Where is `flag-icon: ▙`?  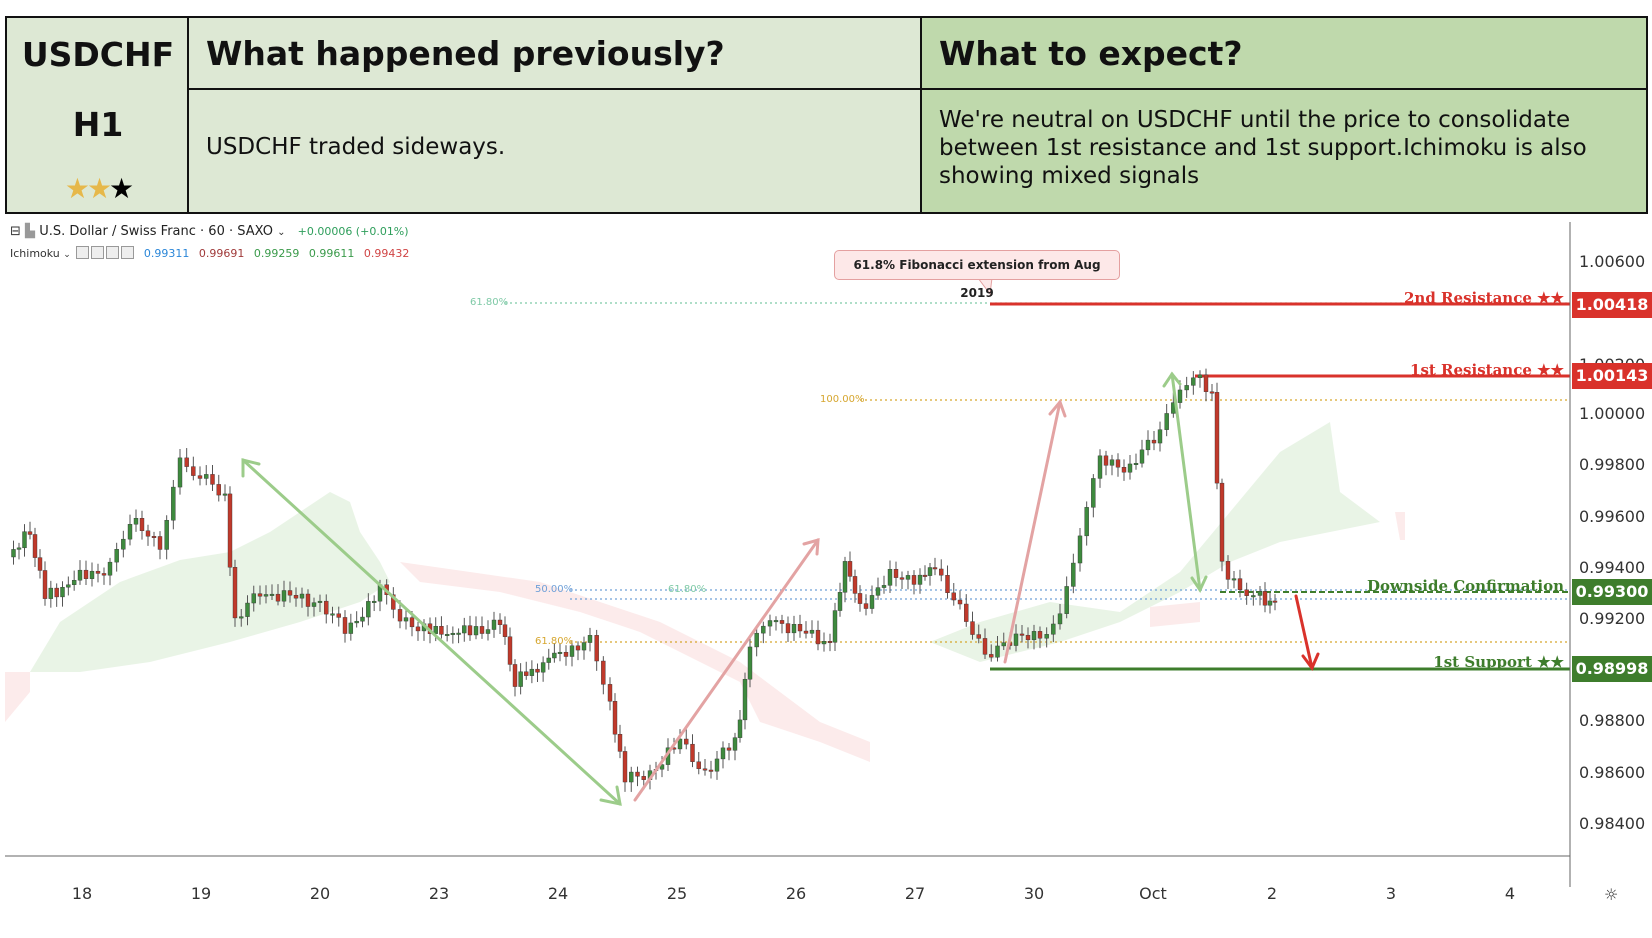
flag-icon: ▙ is located at coordinates (30, 231).